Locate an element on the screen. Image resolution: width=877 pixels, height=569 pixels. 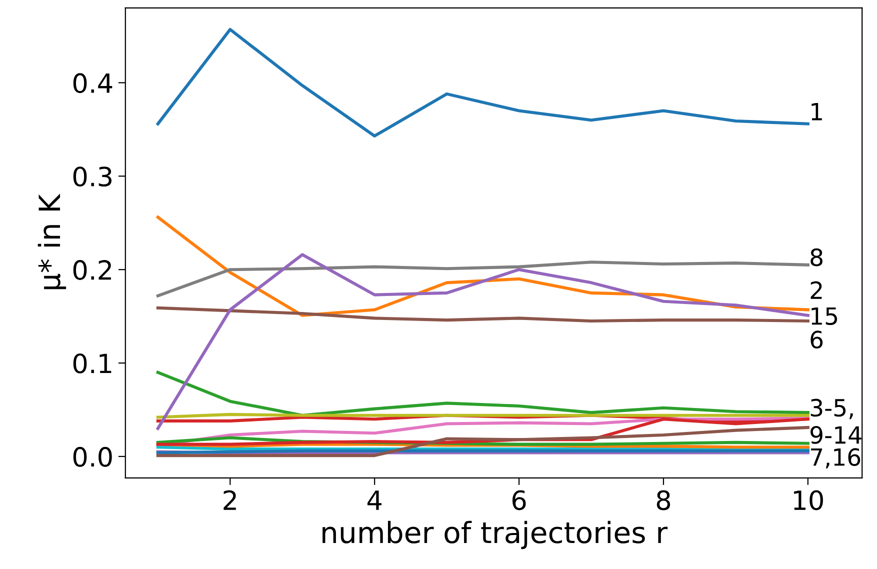
y-axis-title: μ* in K is located at coordinates (52, 242).